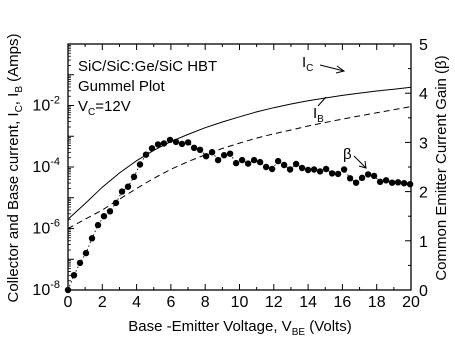 The height and width of the screenshot is (337, 455). What do you see at coordinates (112, 106) in the screenshot?
I see `annotation-vc-value: =12V` at bounding box center [112, 106].